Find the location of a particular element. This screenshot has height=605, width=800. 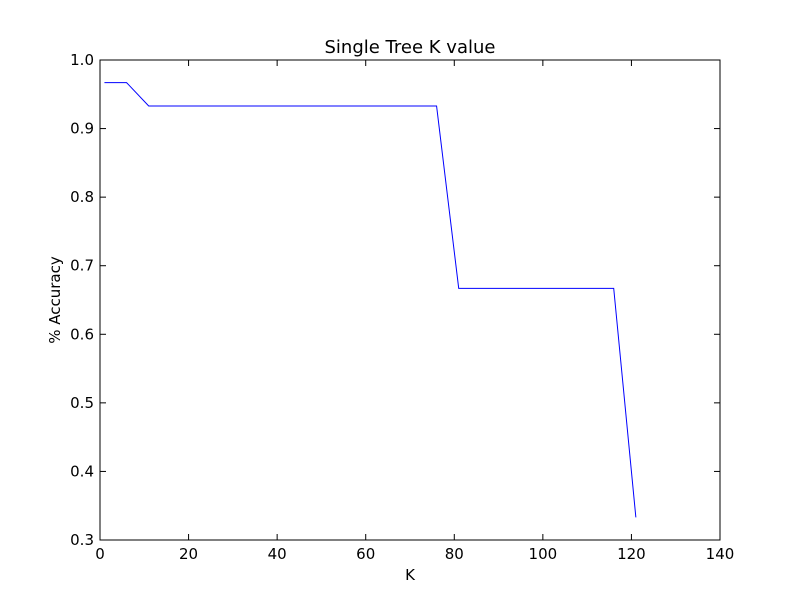

y-tick-label: 0.7 is located at coordinates (82, 266).